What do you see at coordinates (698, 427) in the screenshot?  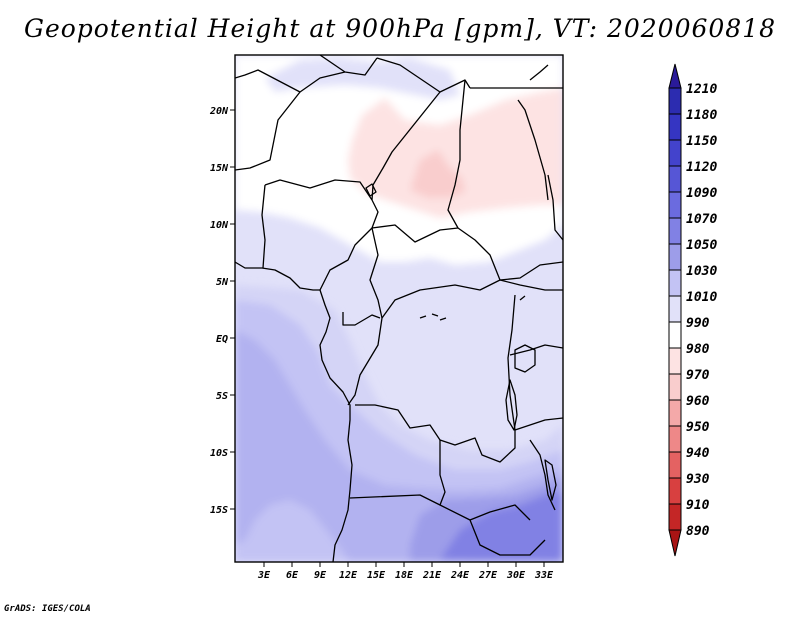 I see `colorbar-label: 950` at bounding box center [698, 427].